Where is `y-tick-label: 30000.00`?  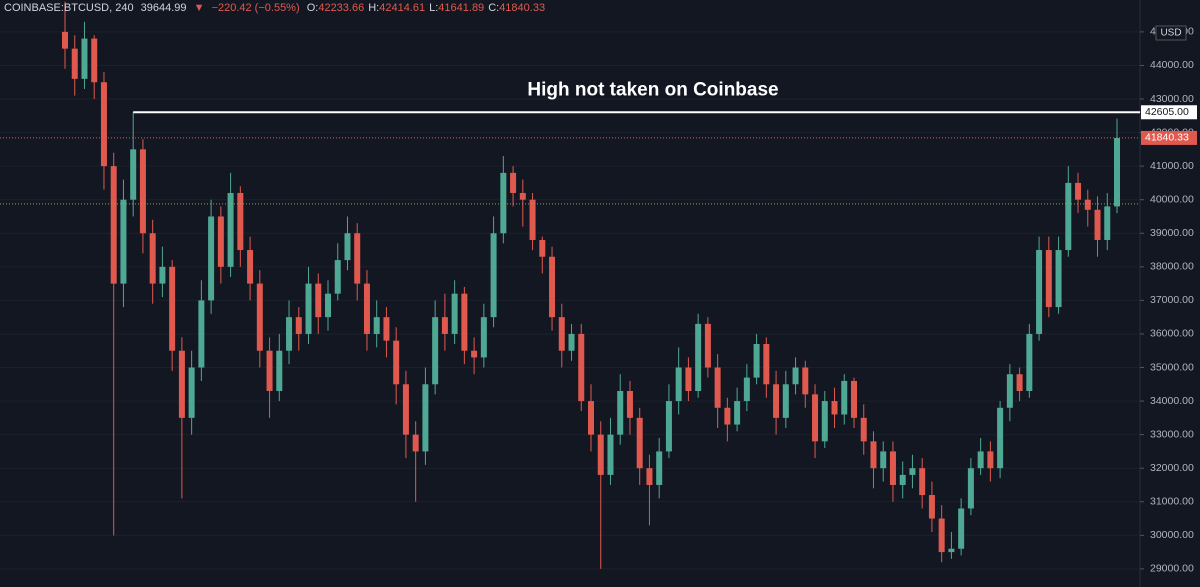
y-tick-label: 30000.00 is located at coordinates (1172, 535).